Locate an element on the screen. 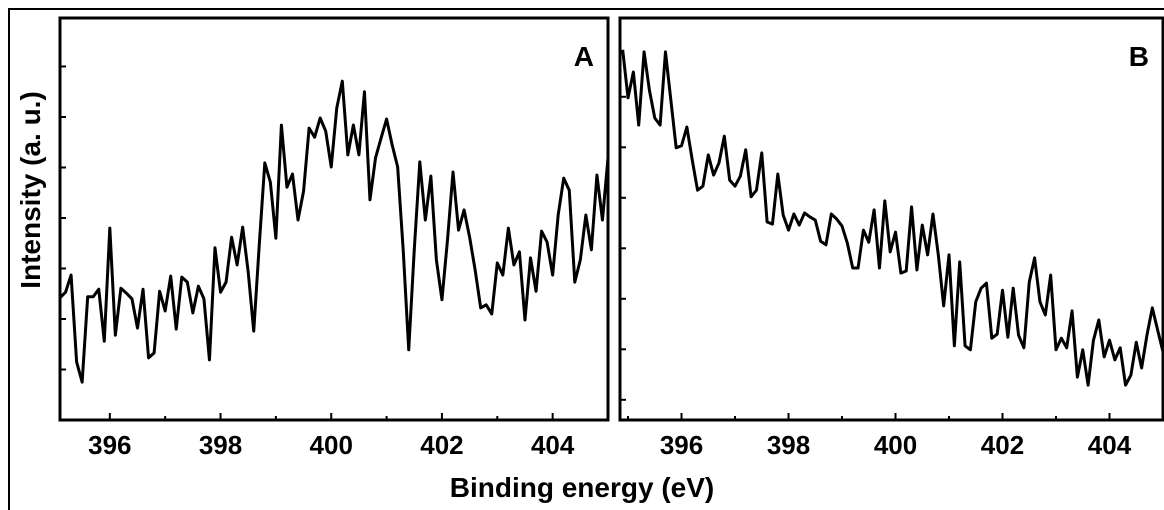  x-axis-label: Binding energy (eV) is located at coordinates (582, 487).